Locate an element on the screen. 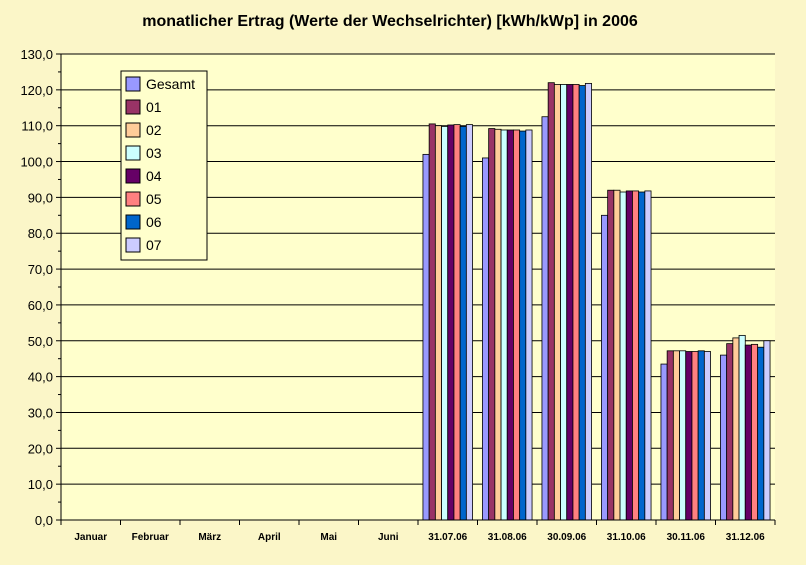  y-tick-label: 90,0 is located at coordinates (40, 197).